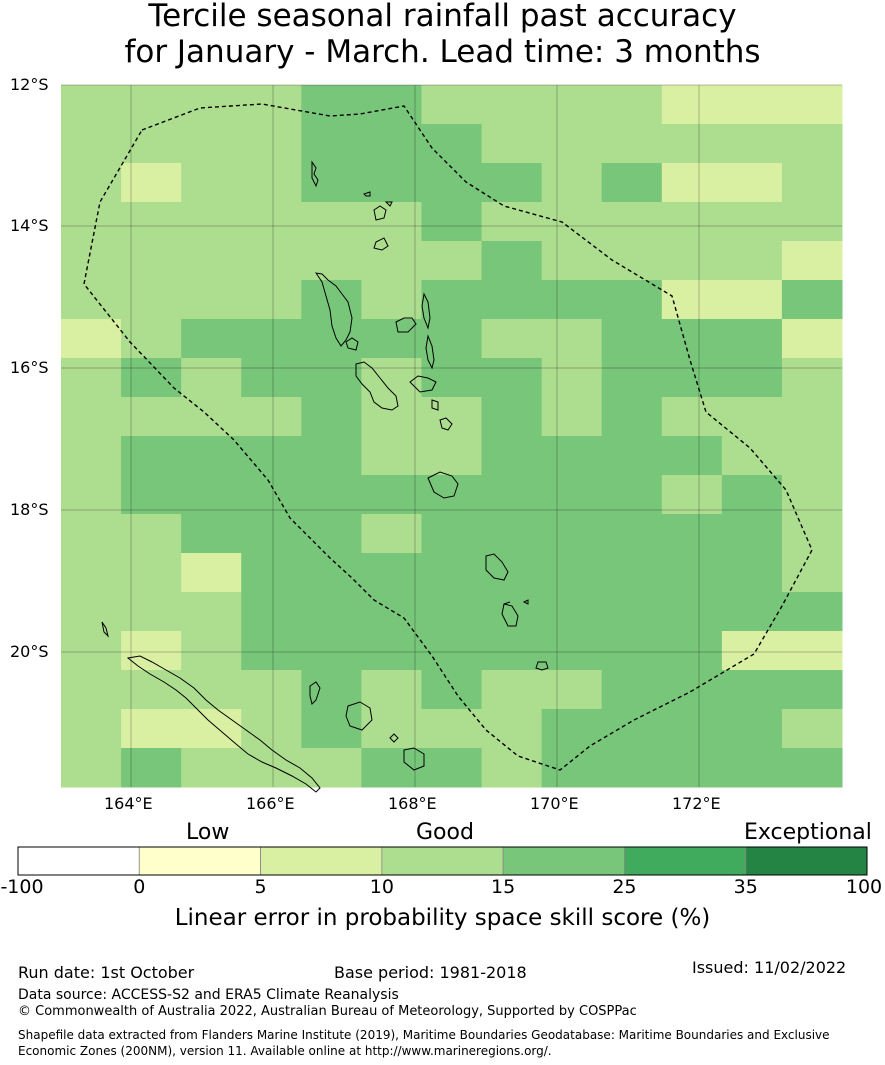 Image resolution: width=885 pixels, height=1065 pixels. What do you see at coordinates (22, 887) in the screenshot?
I see `colorbar-tick-label: -100` at bounding box center [22, 887].